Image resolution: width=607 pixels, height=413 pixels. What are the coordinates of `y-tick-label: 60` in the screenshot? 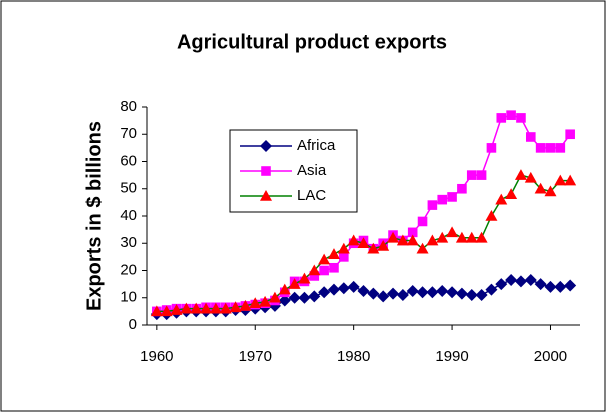 It's located at (128, 160).